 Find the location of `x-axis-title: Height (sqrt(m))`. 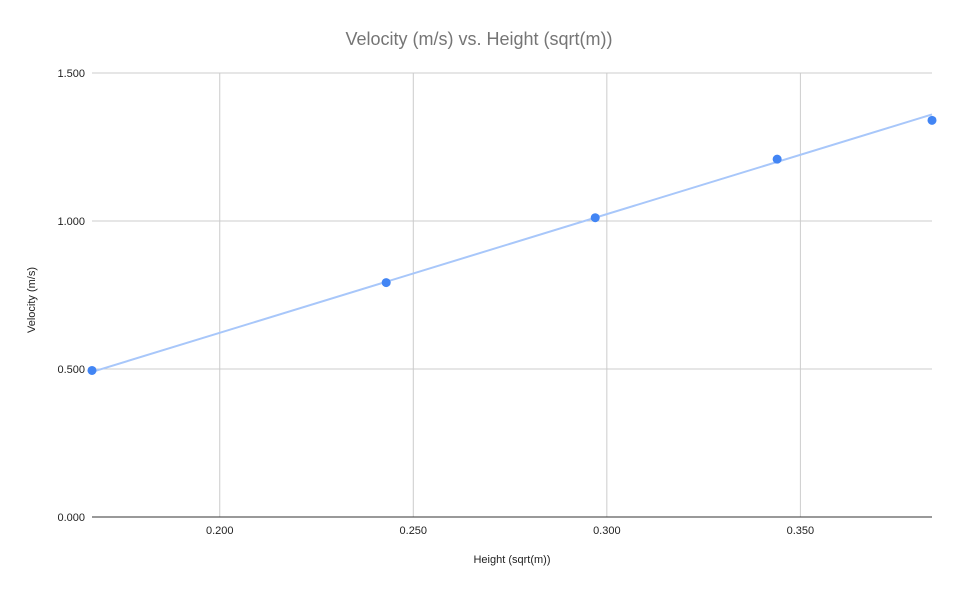

x-axis-title: Height (sqrt(m)) is located at coordinates (511, 560).